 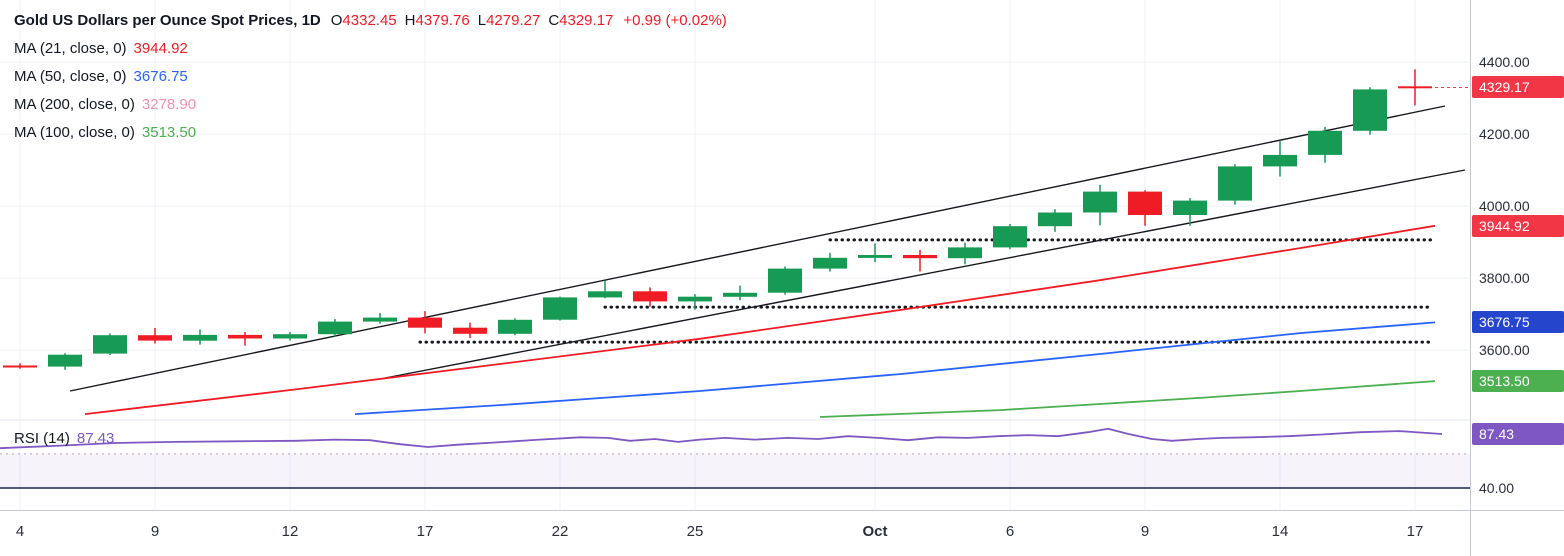 What do you see at coordinates (721, 438) in the screenshot?
I see `rsi-line` at bounding box center [721, 438].